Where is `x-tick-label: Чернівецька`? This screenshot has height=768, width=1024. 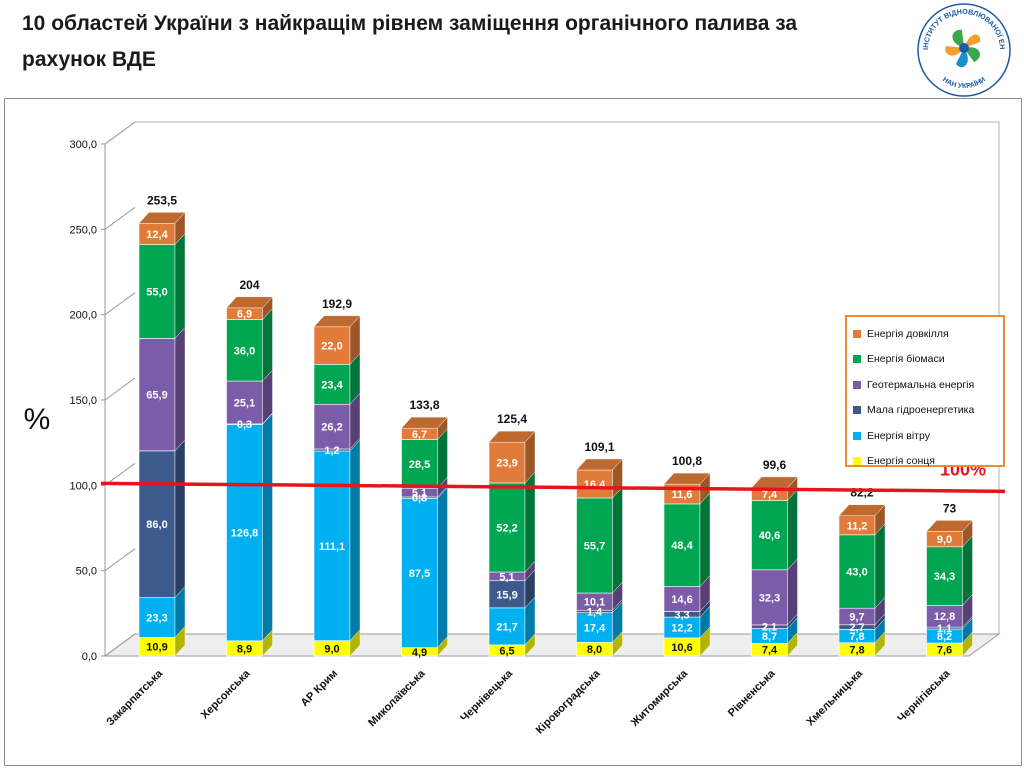
x-tick-label: Чернівецька is located at coordinates (486, 695).